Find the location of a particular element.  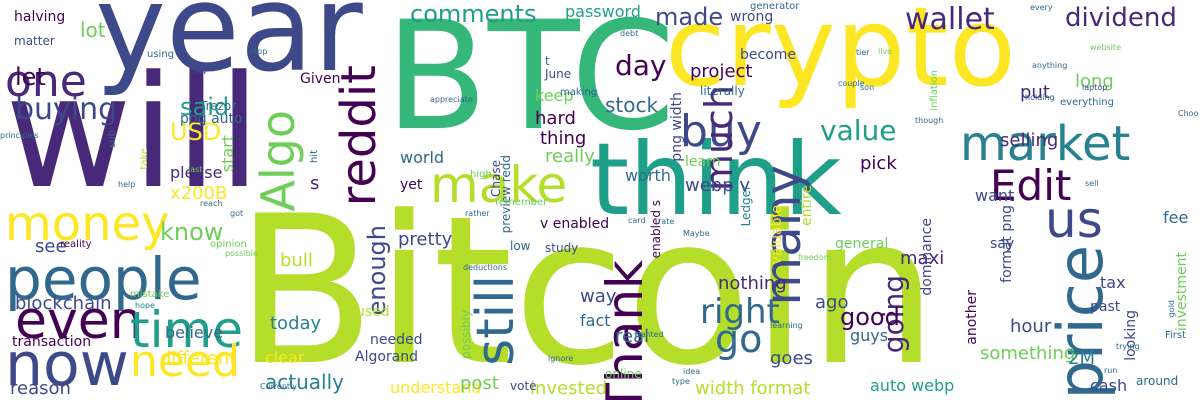

word-algo: Algo is located at coordinates (278, 161).